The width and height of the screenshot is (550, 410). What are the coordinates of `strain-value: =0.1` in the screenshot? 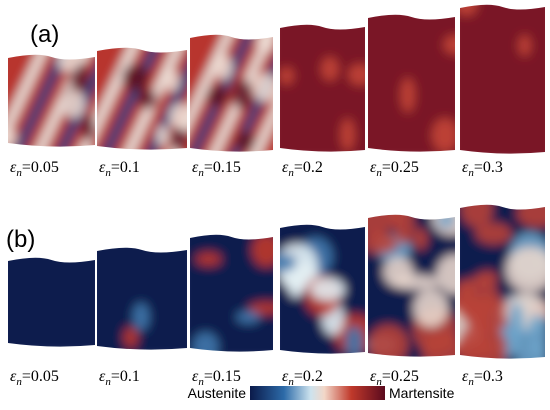 It's located at (125, 167).